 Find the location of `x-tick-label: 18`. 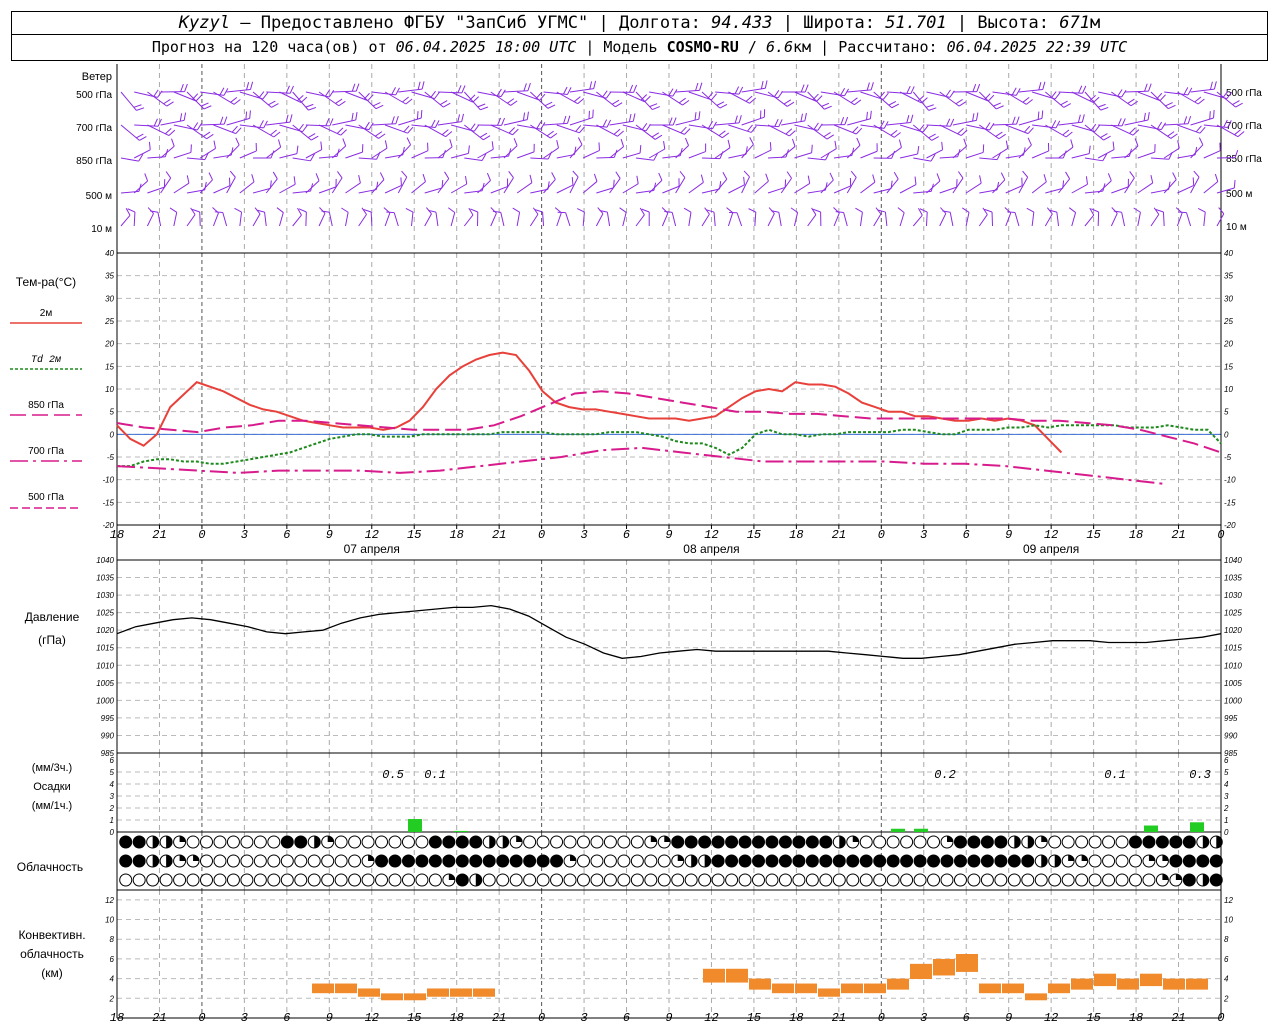

x-tick-label: 18 is located at coordinates (1136, 535).